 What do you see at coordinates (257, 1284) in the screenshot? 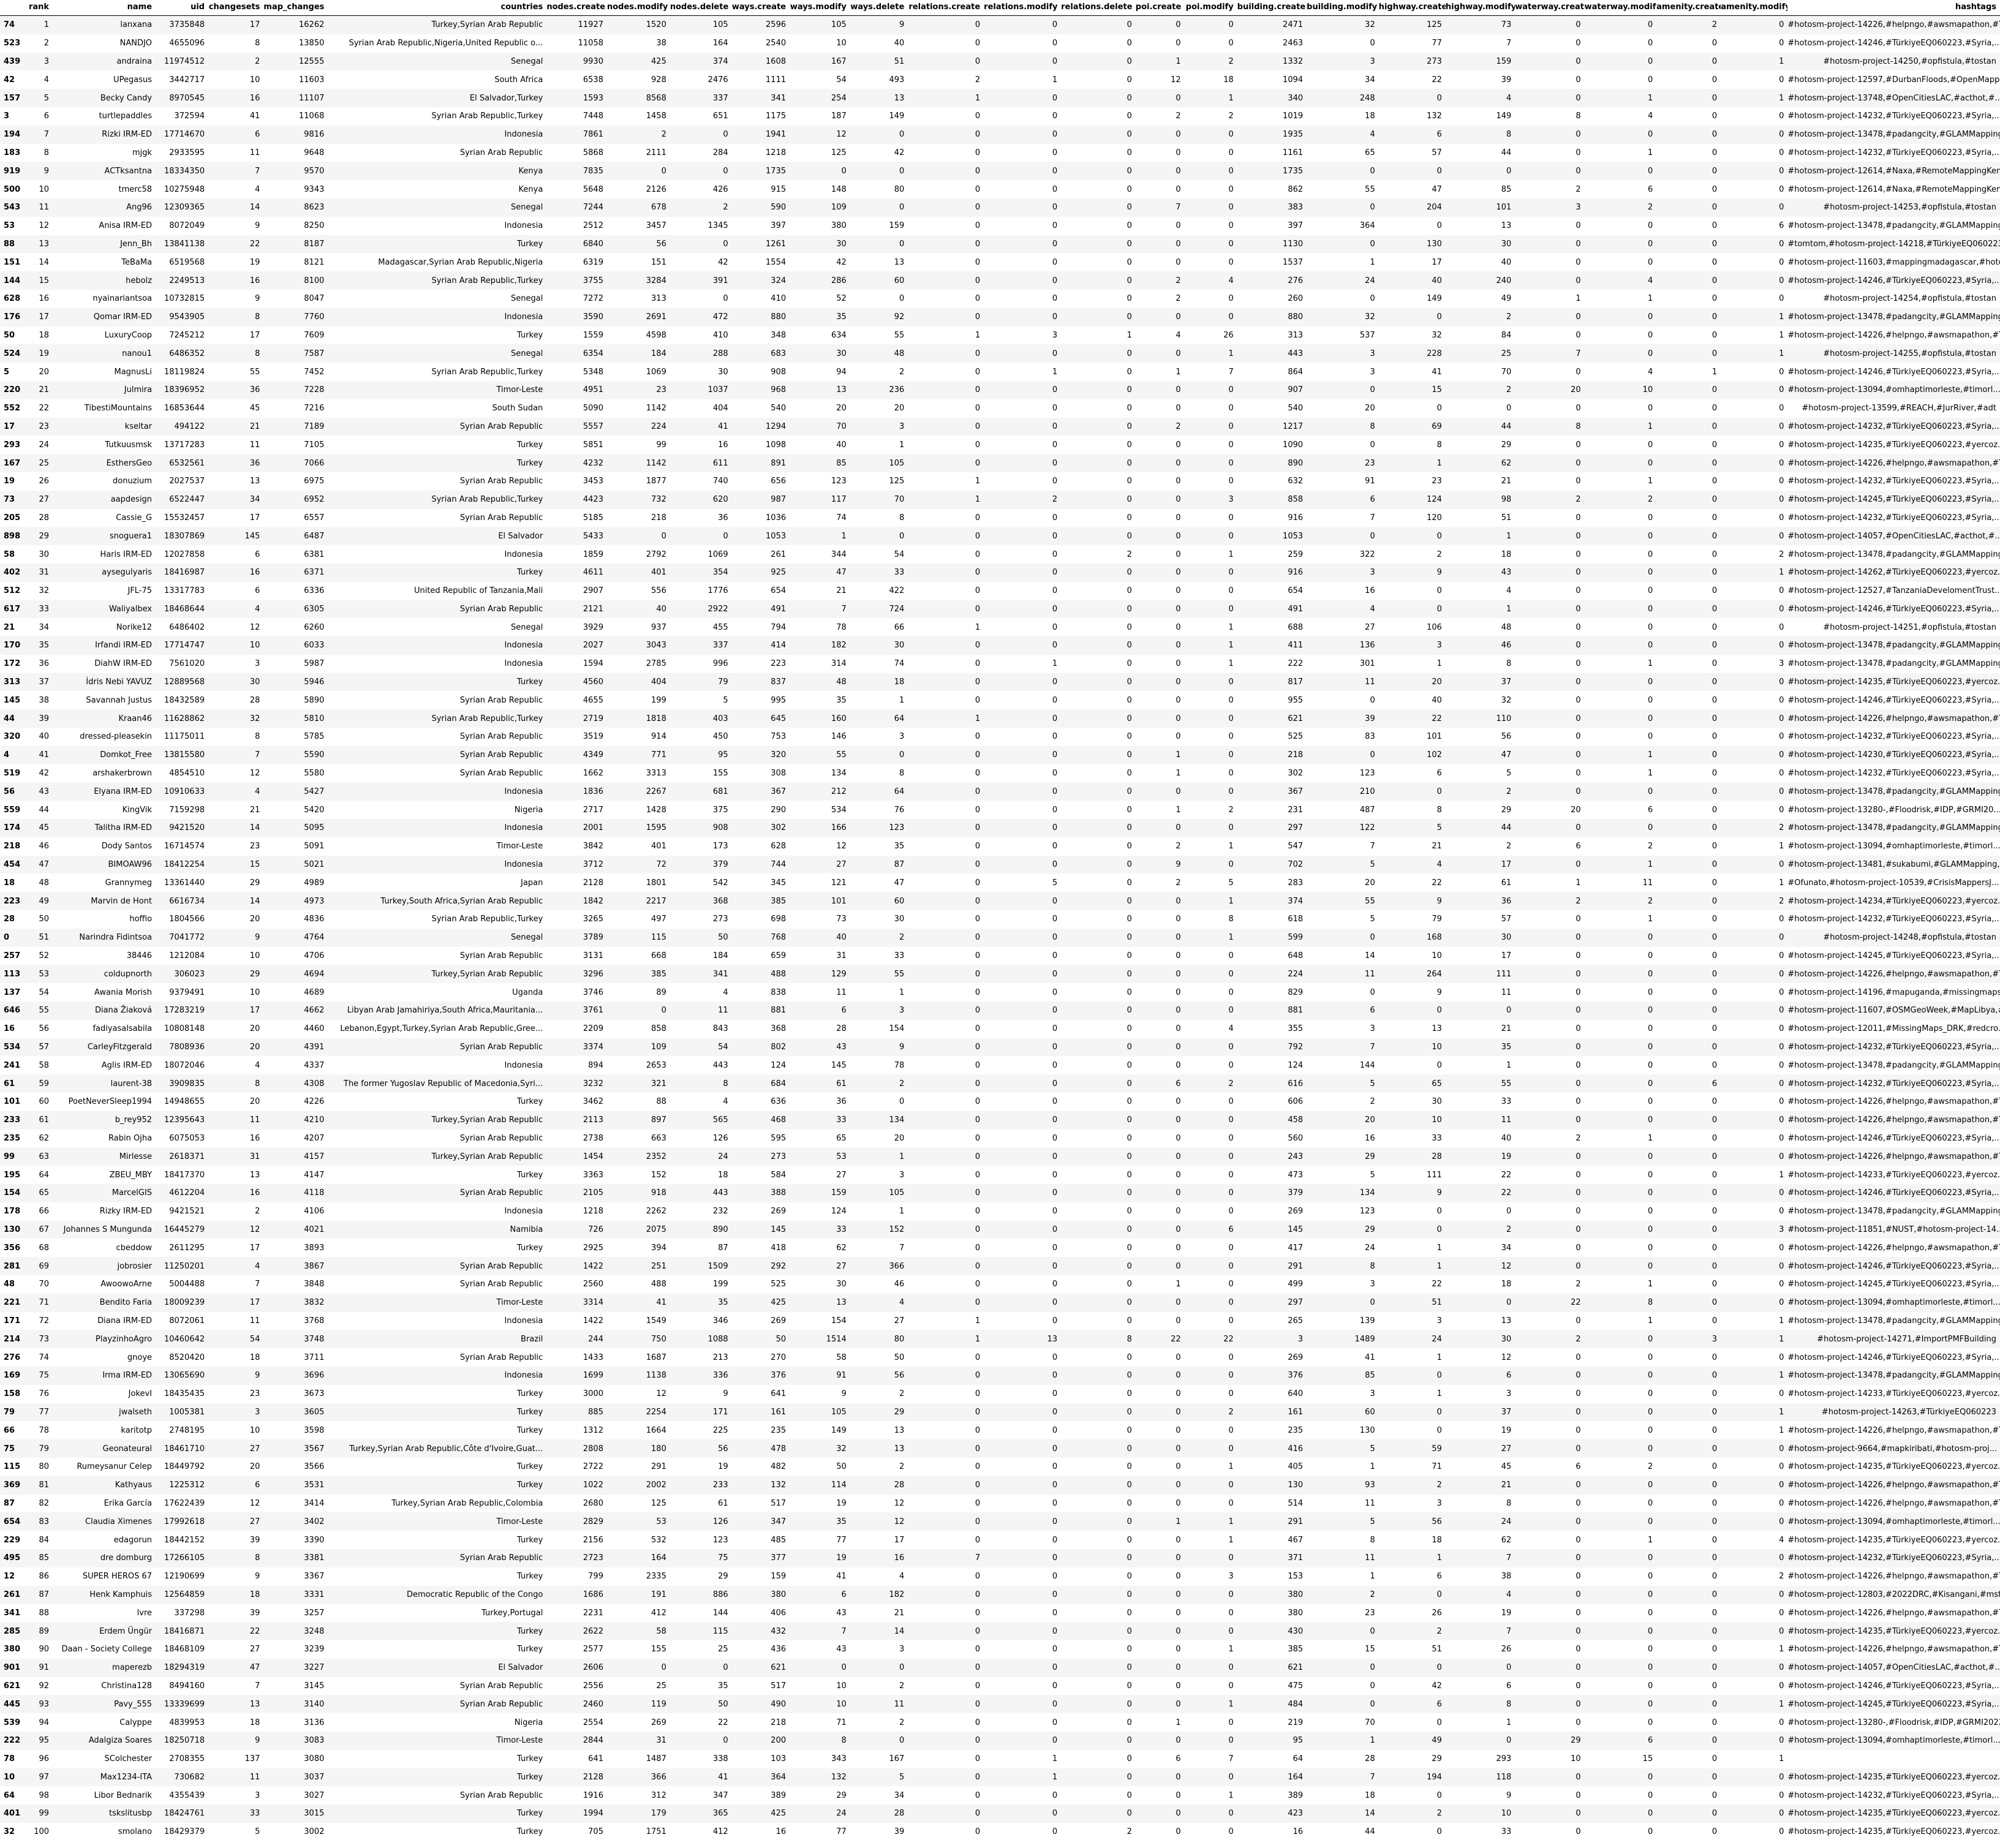
I see `cell-changesets: 7` at bounding box center [257, 1284].